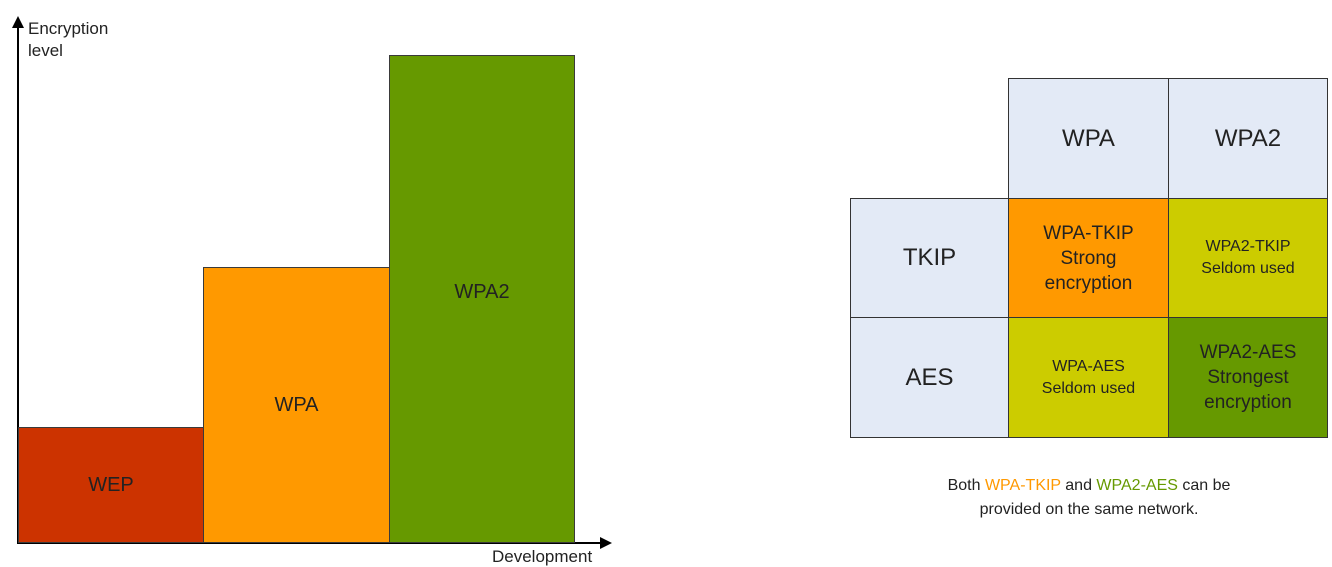  I want to click on y-axis-label-line1: Encryption, so click(68, 28).